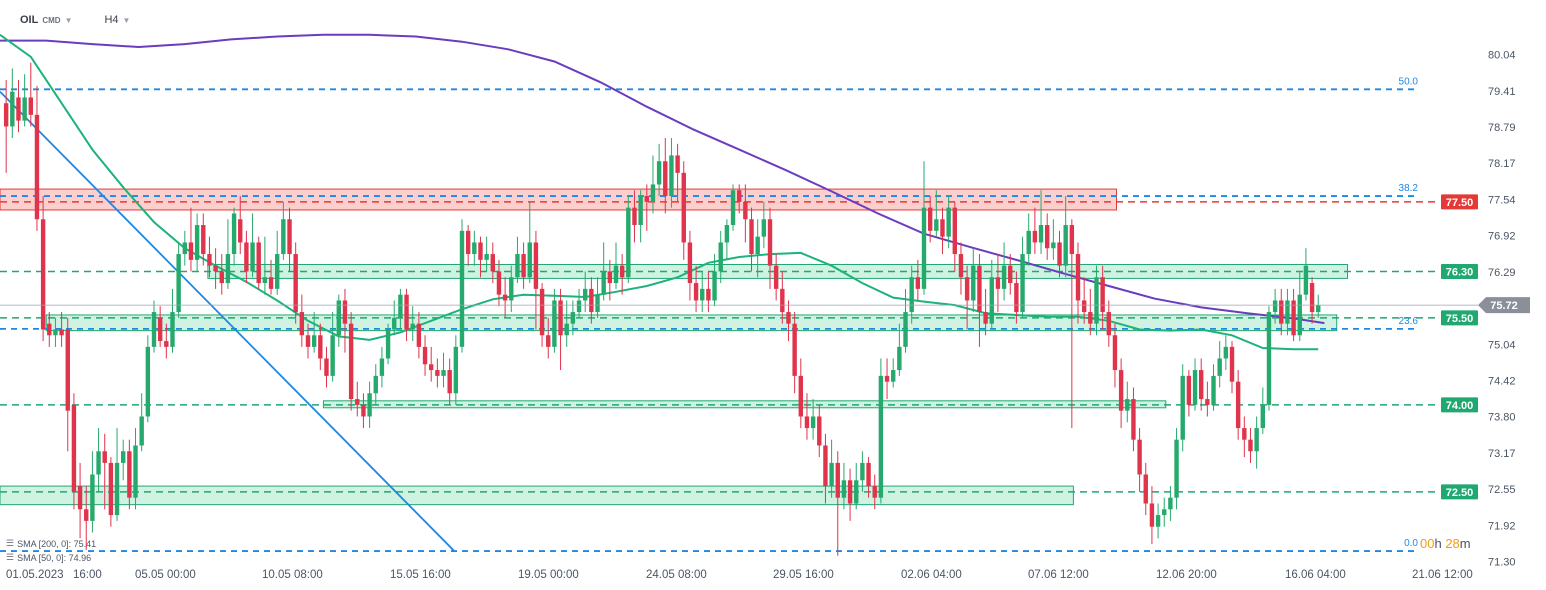 This screenshot has width=1546, height=590. I want to click on indicator-legend-sma50: ☰ SMA [50, 0]: 74.96, so click(48, 557).